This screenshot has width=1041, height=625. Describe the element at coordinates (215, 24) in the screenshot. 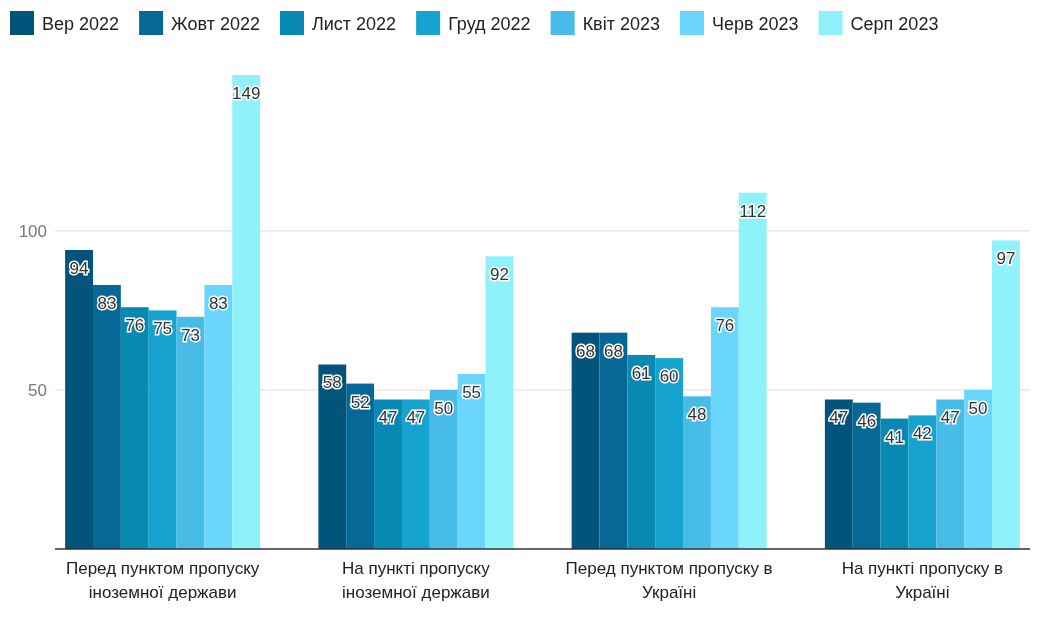

I see `legend-label: Жовт 2022` at that location.